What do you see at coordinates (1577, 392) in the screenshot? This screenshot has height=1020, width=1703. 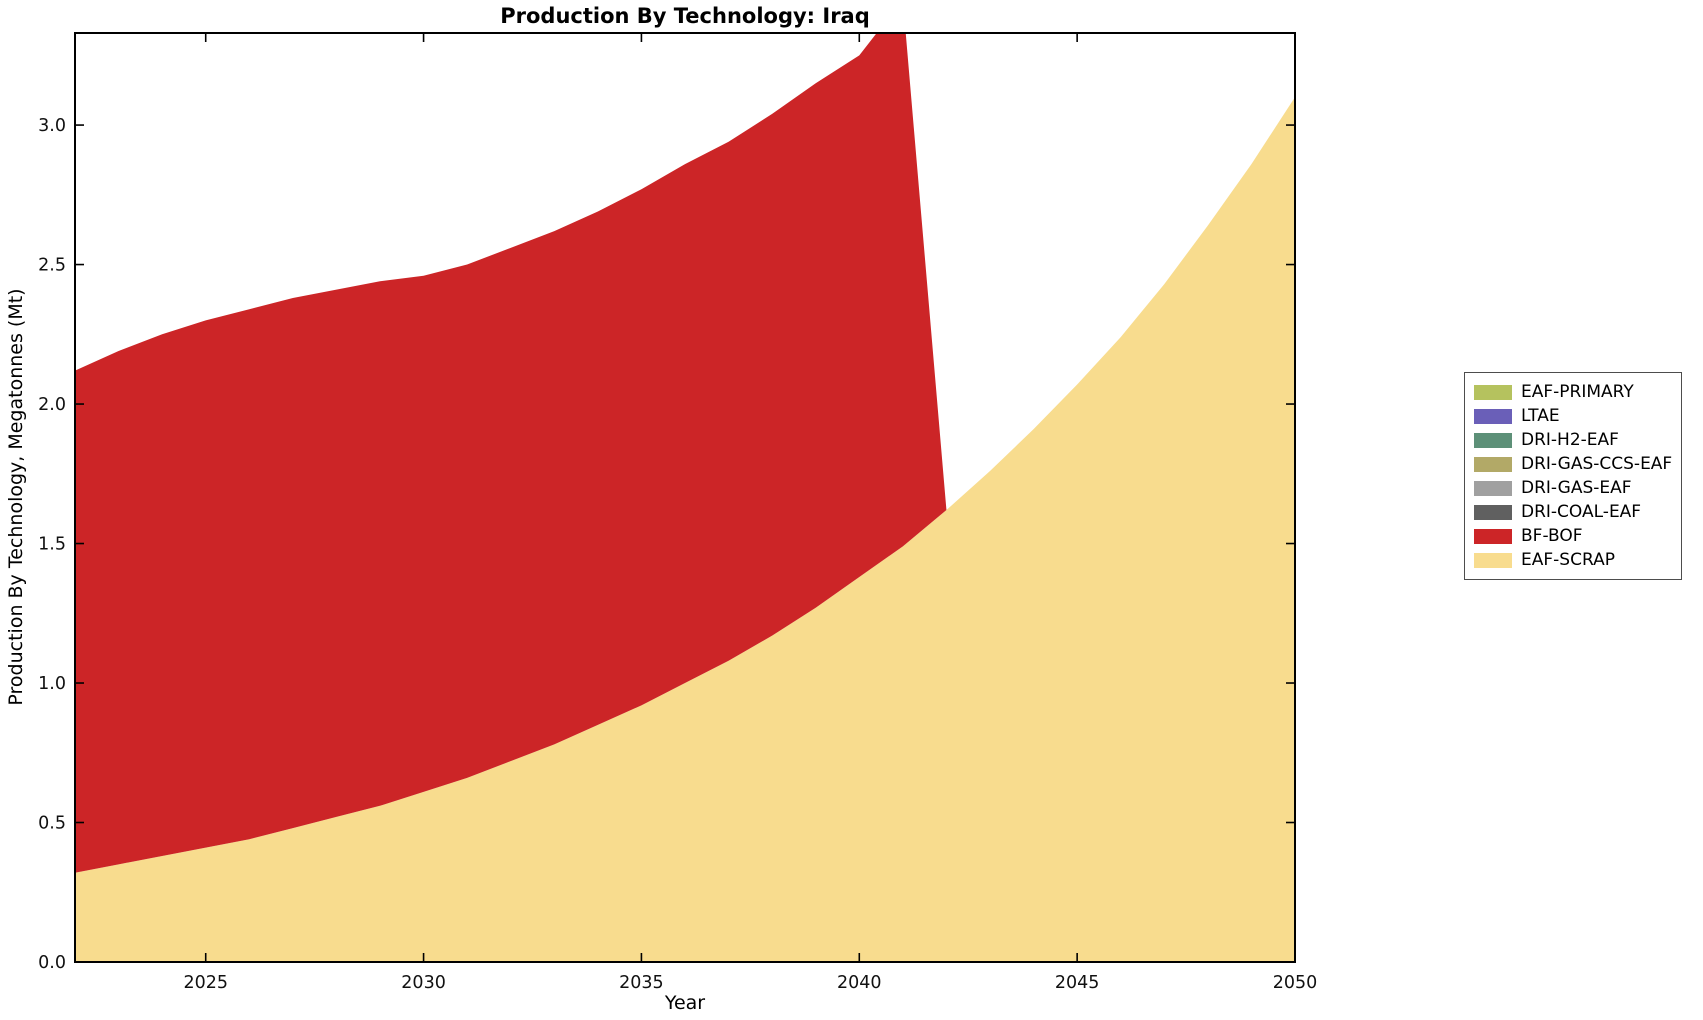 I see `legend-item-label: EAF-PRIMARY` at bounding box center [1577, 392].